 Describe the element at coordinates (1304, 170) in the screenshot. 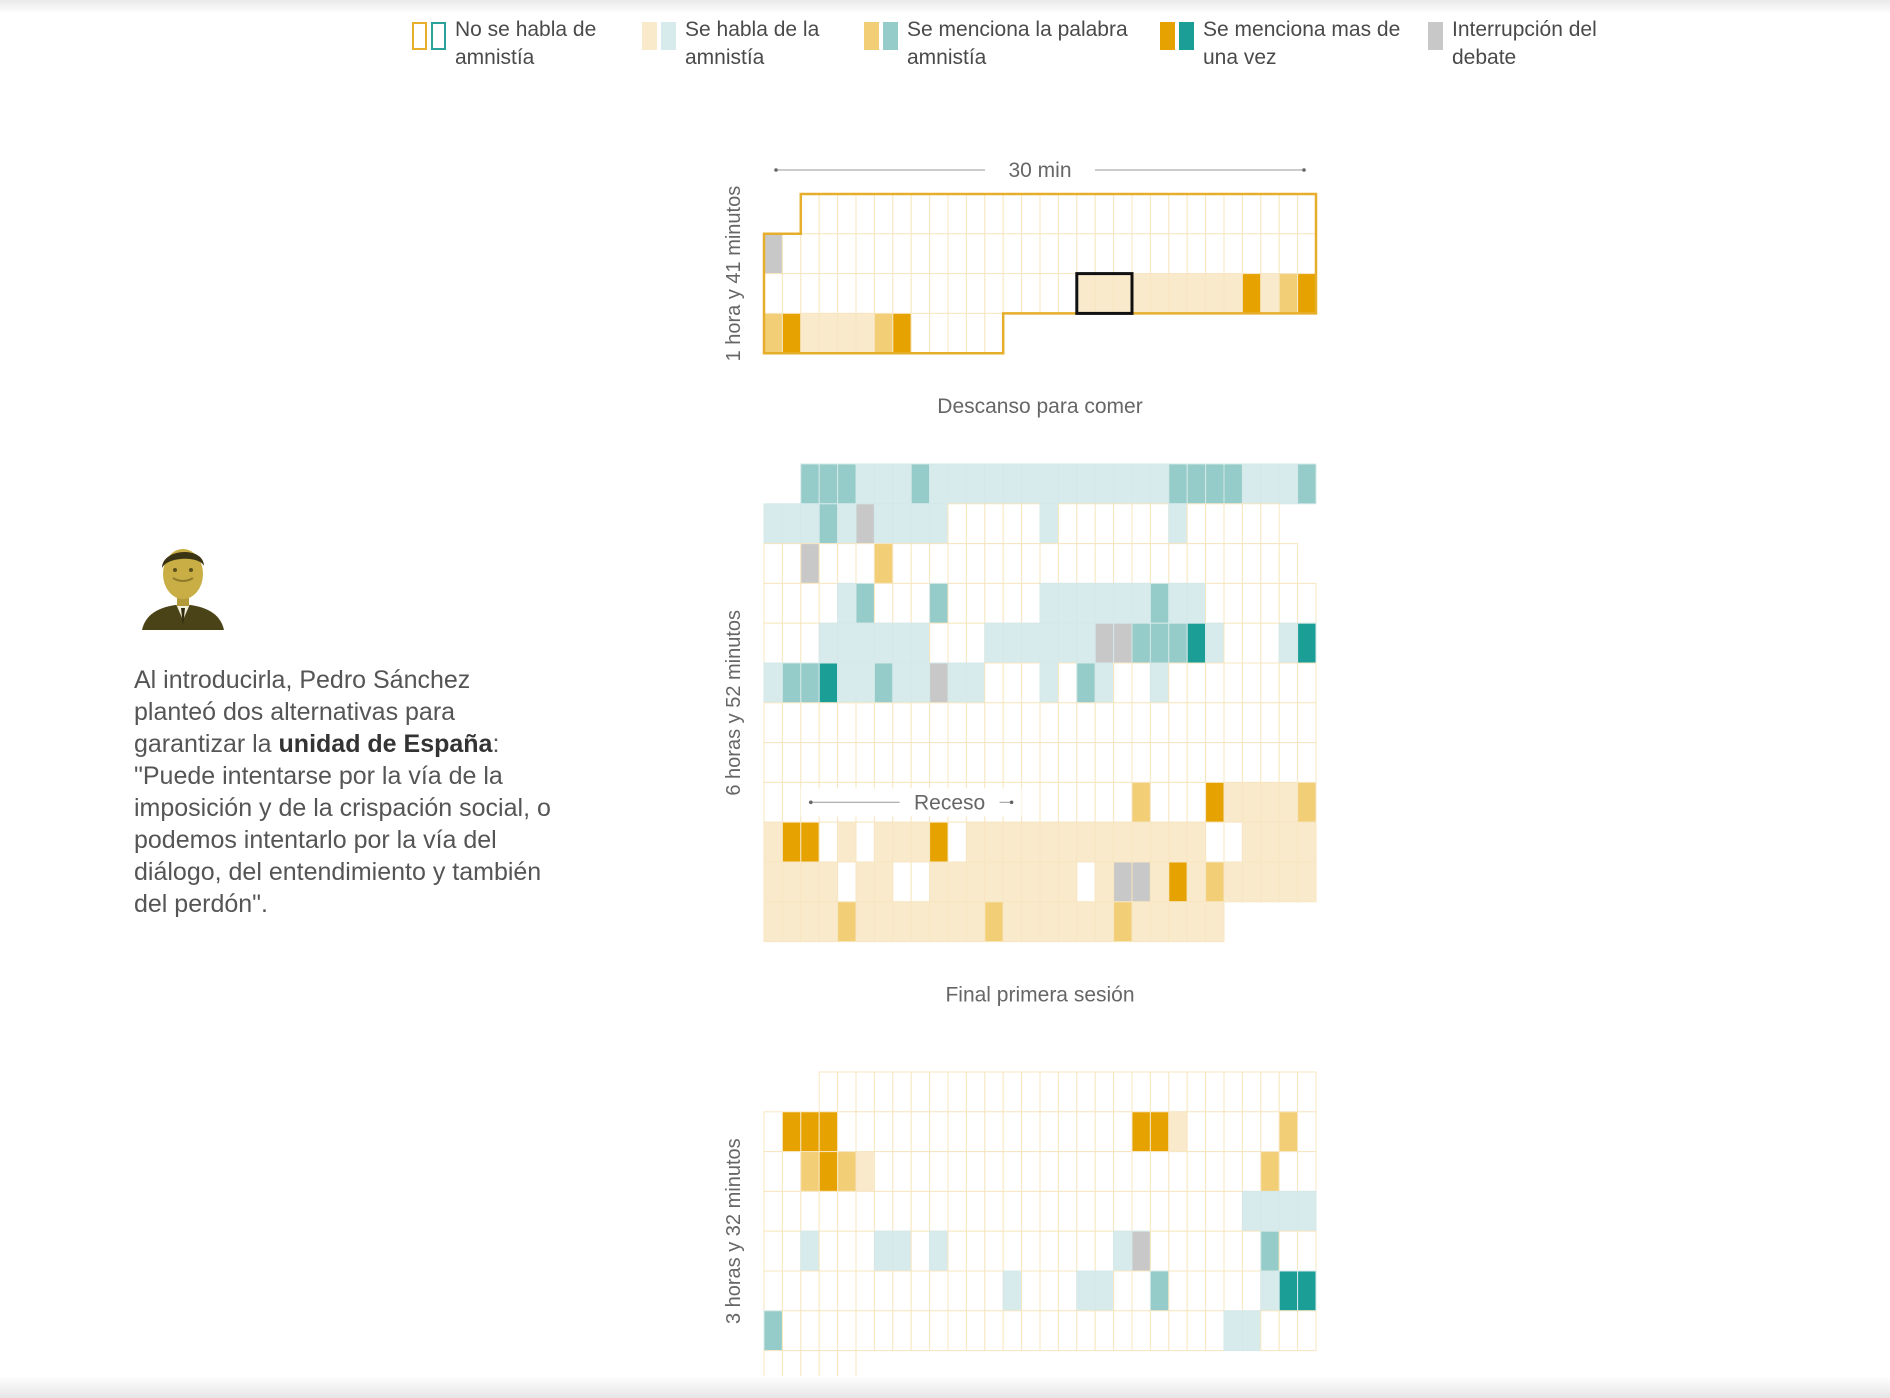

I see `scale-end-right` at that location.